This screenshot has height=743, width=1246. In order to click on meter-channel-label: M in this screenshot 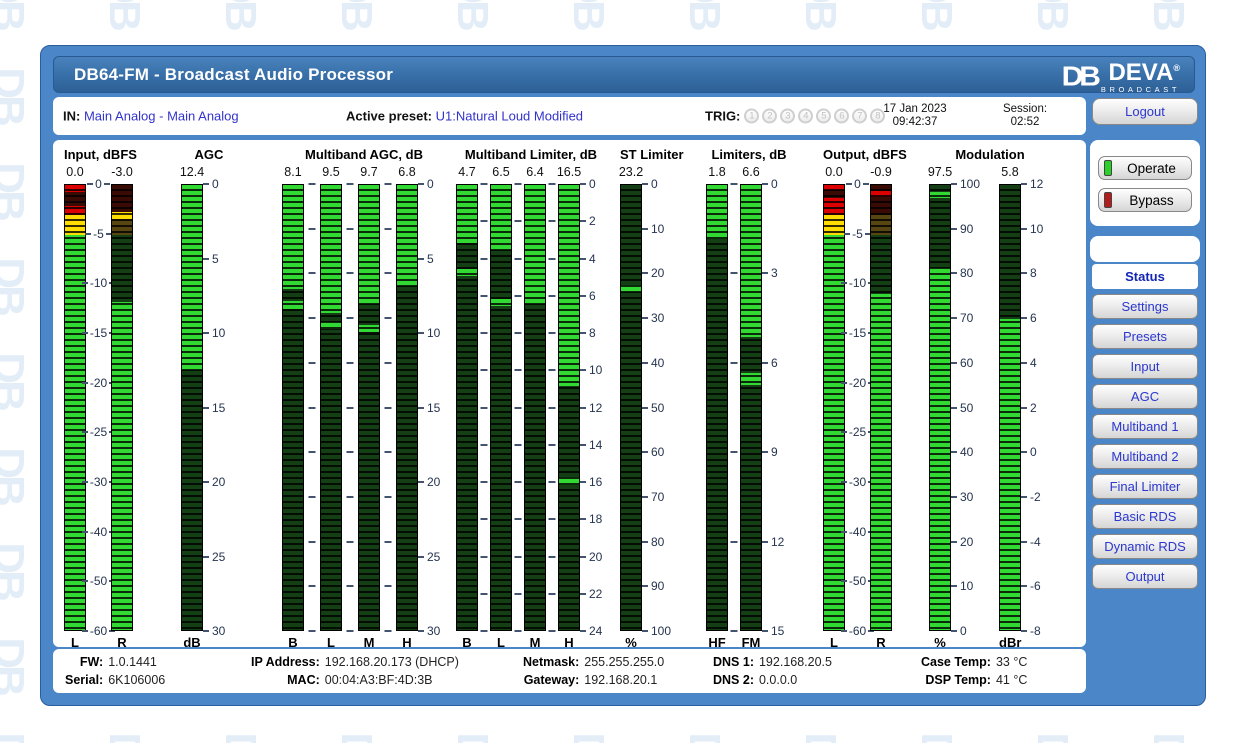, I will do `click(369, 642)`.